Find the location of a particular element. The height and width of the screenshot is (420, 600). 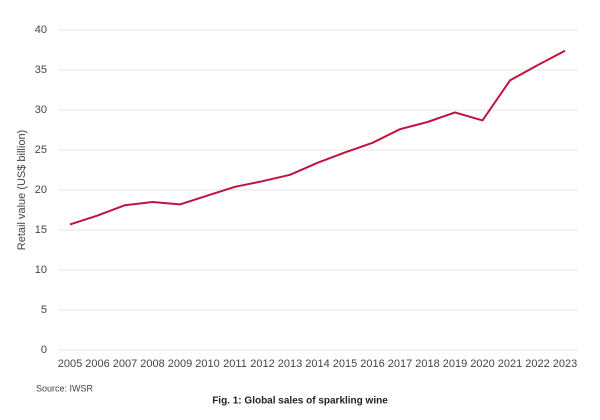

y-tick-label: 30 is located at coordinates (41, 110).